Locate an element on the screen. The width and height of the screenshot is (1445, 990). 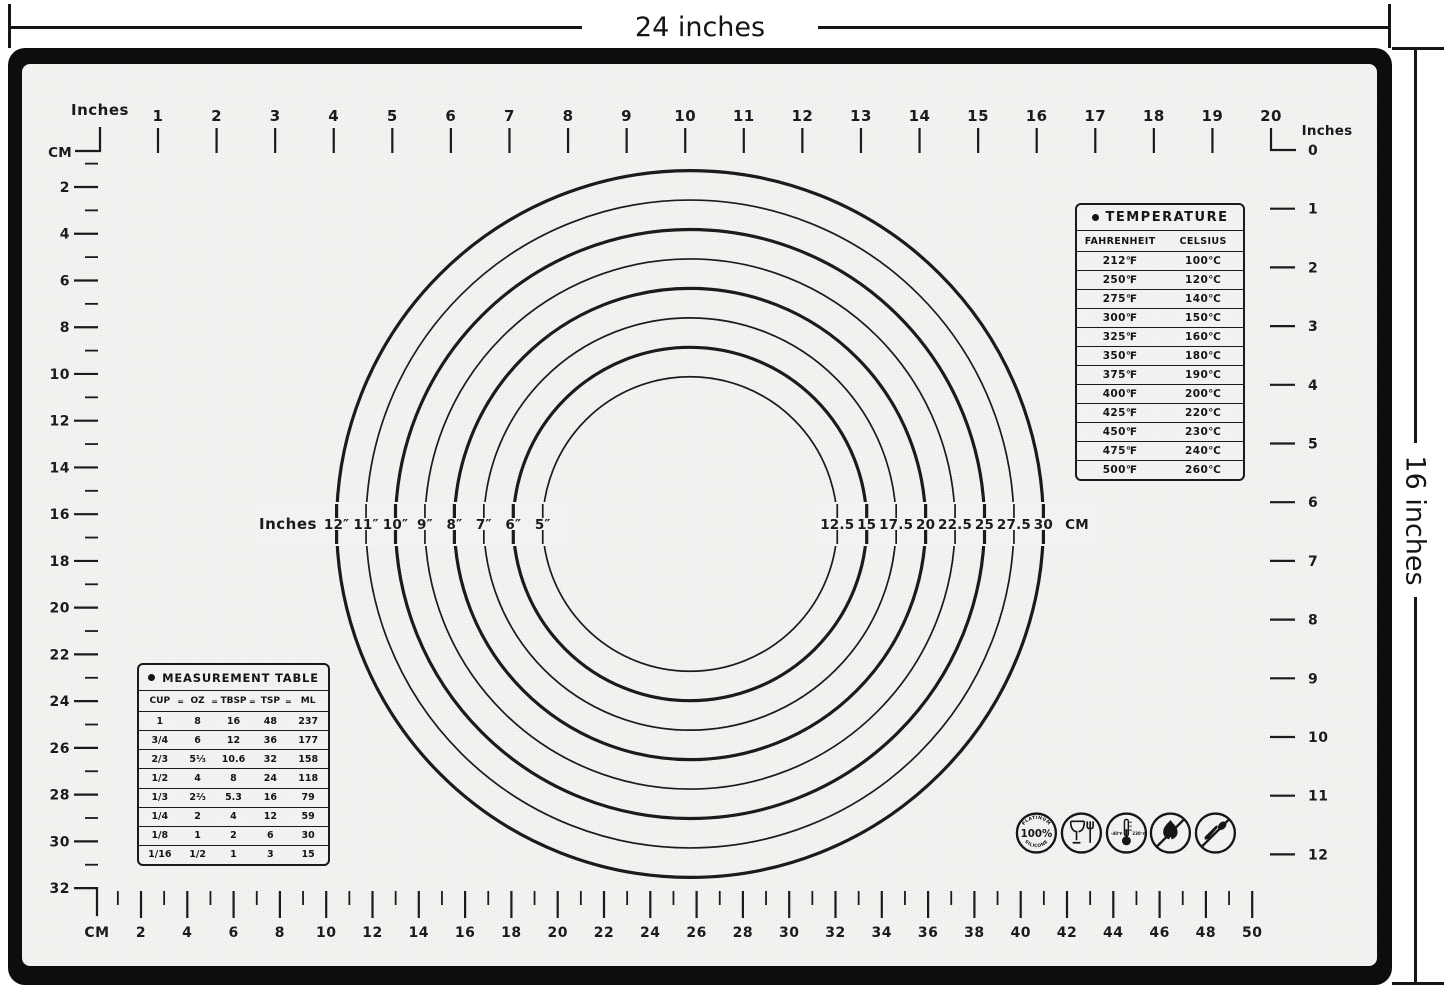
table-row: 375℉ 190℃ is located at coordinates (1160, 374).